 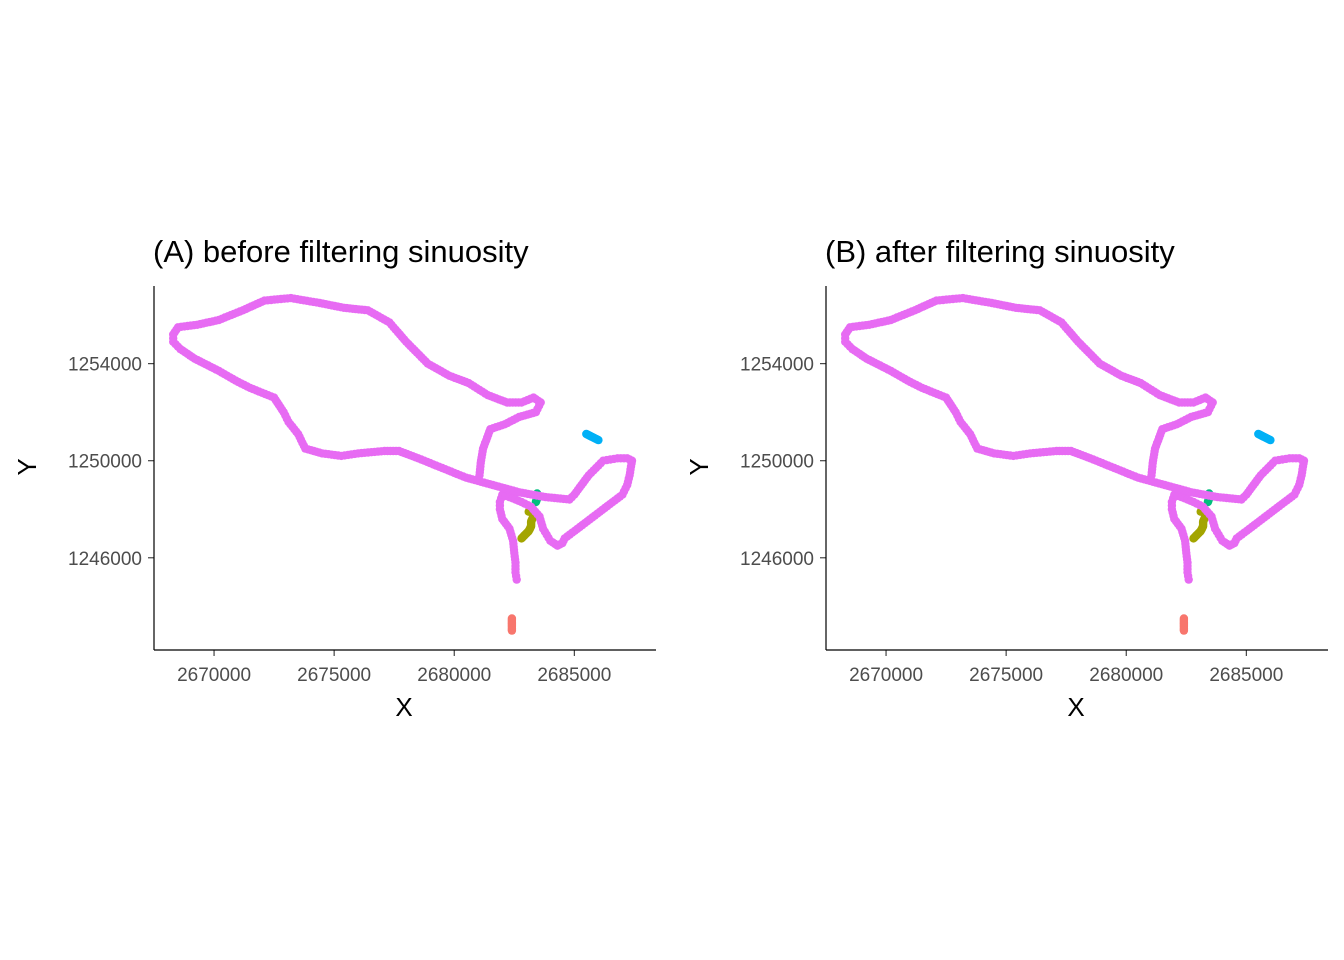 I want to click on panel-b-y-axis-title: Y, so click(x=699, y=466).